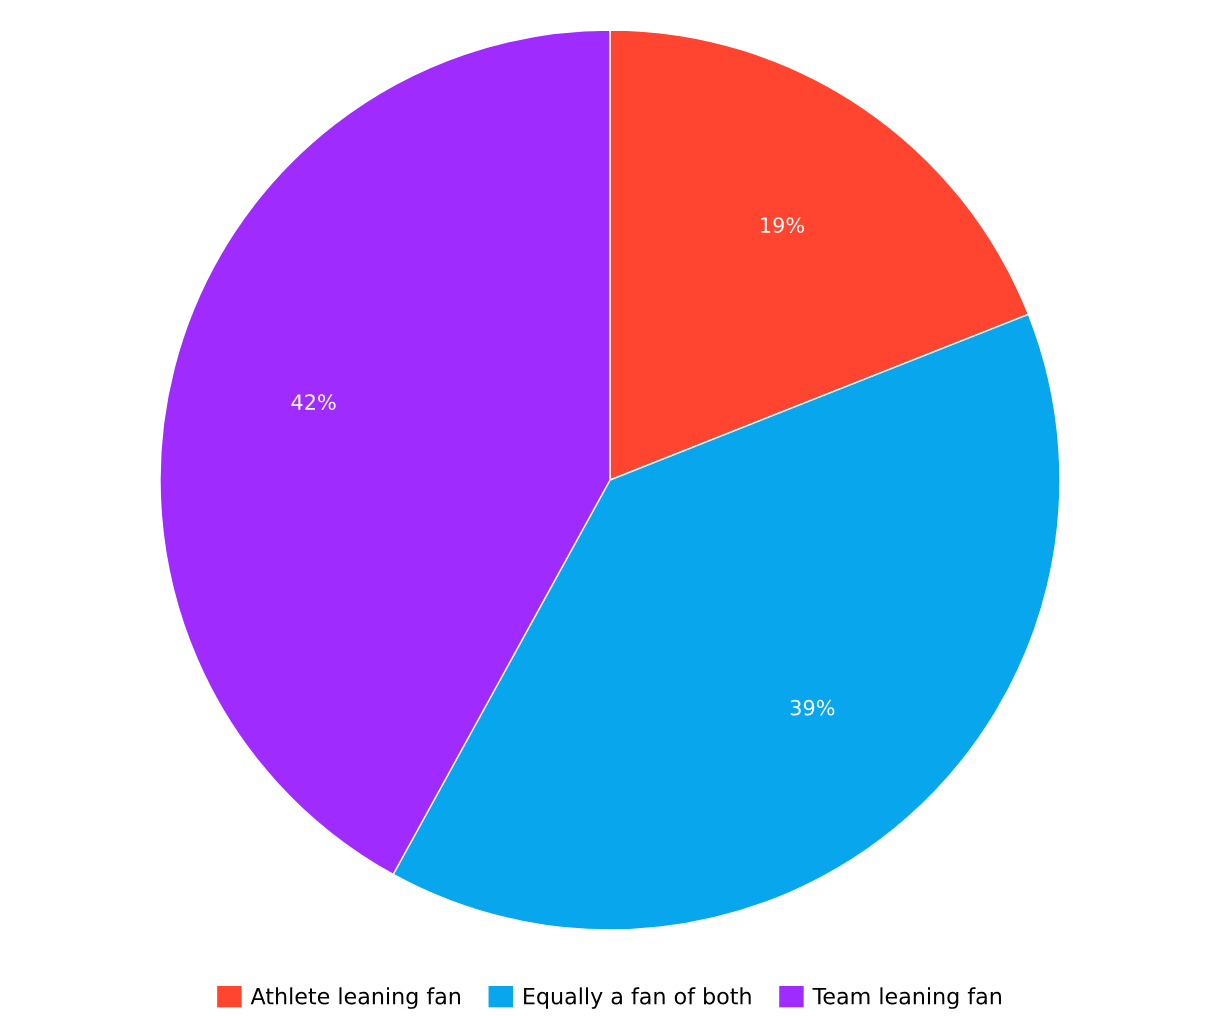  What do you see at coordinates (906, 998) in the screenshot?
I see `legend-label: Team leaning fan` at bounding box center [906, 998].